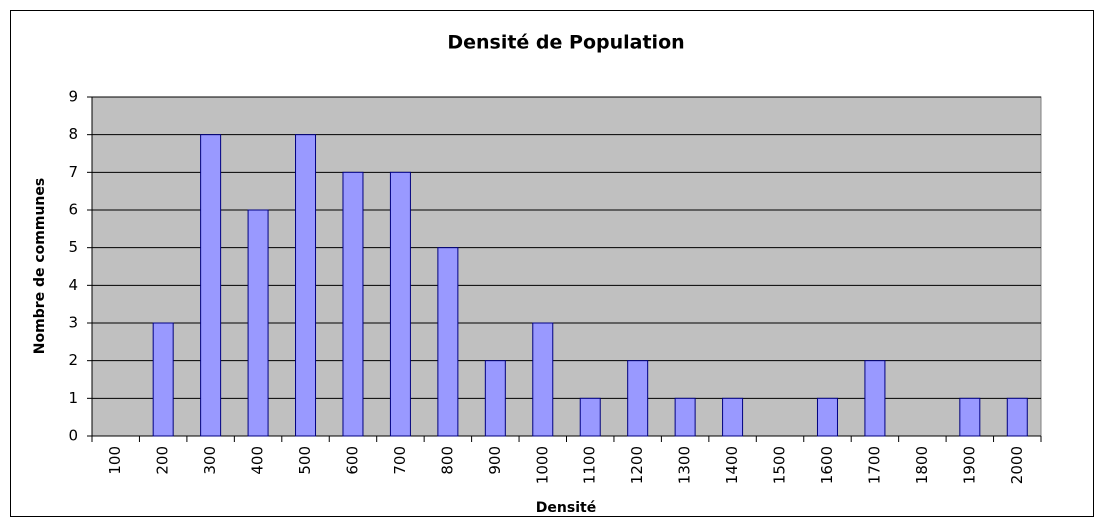 This screenshot has height=527, width=1104. What do you see at coordinates (565, 43) in the screenshot?
I see `chart-title: Densité de Population` at bounding box center [565, 43].